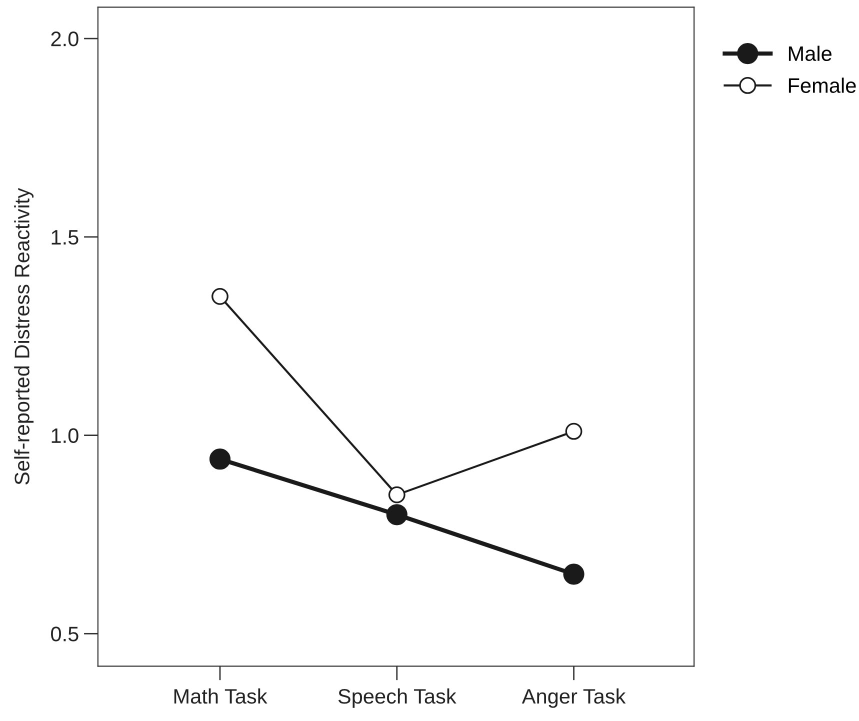  What do you see at coordinates (64, 39) in the screenshot?
I see `y-tick-label: 2.0` at bounding box center [64, 39].